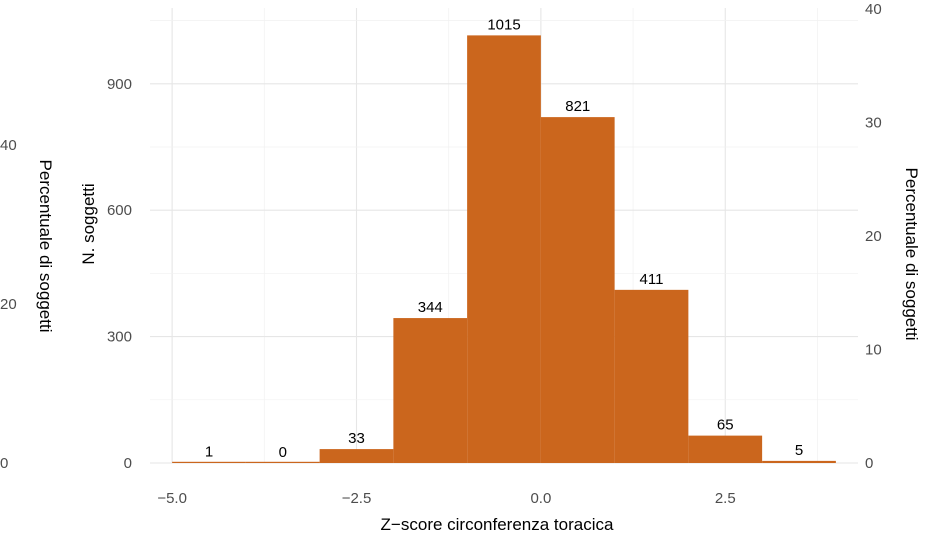  What do you see at coordinates (873, 349) in the screenshot?
I see `right-tick-label: 10` at bounding box center [873, 349].